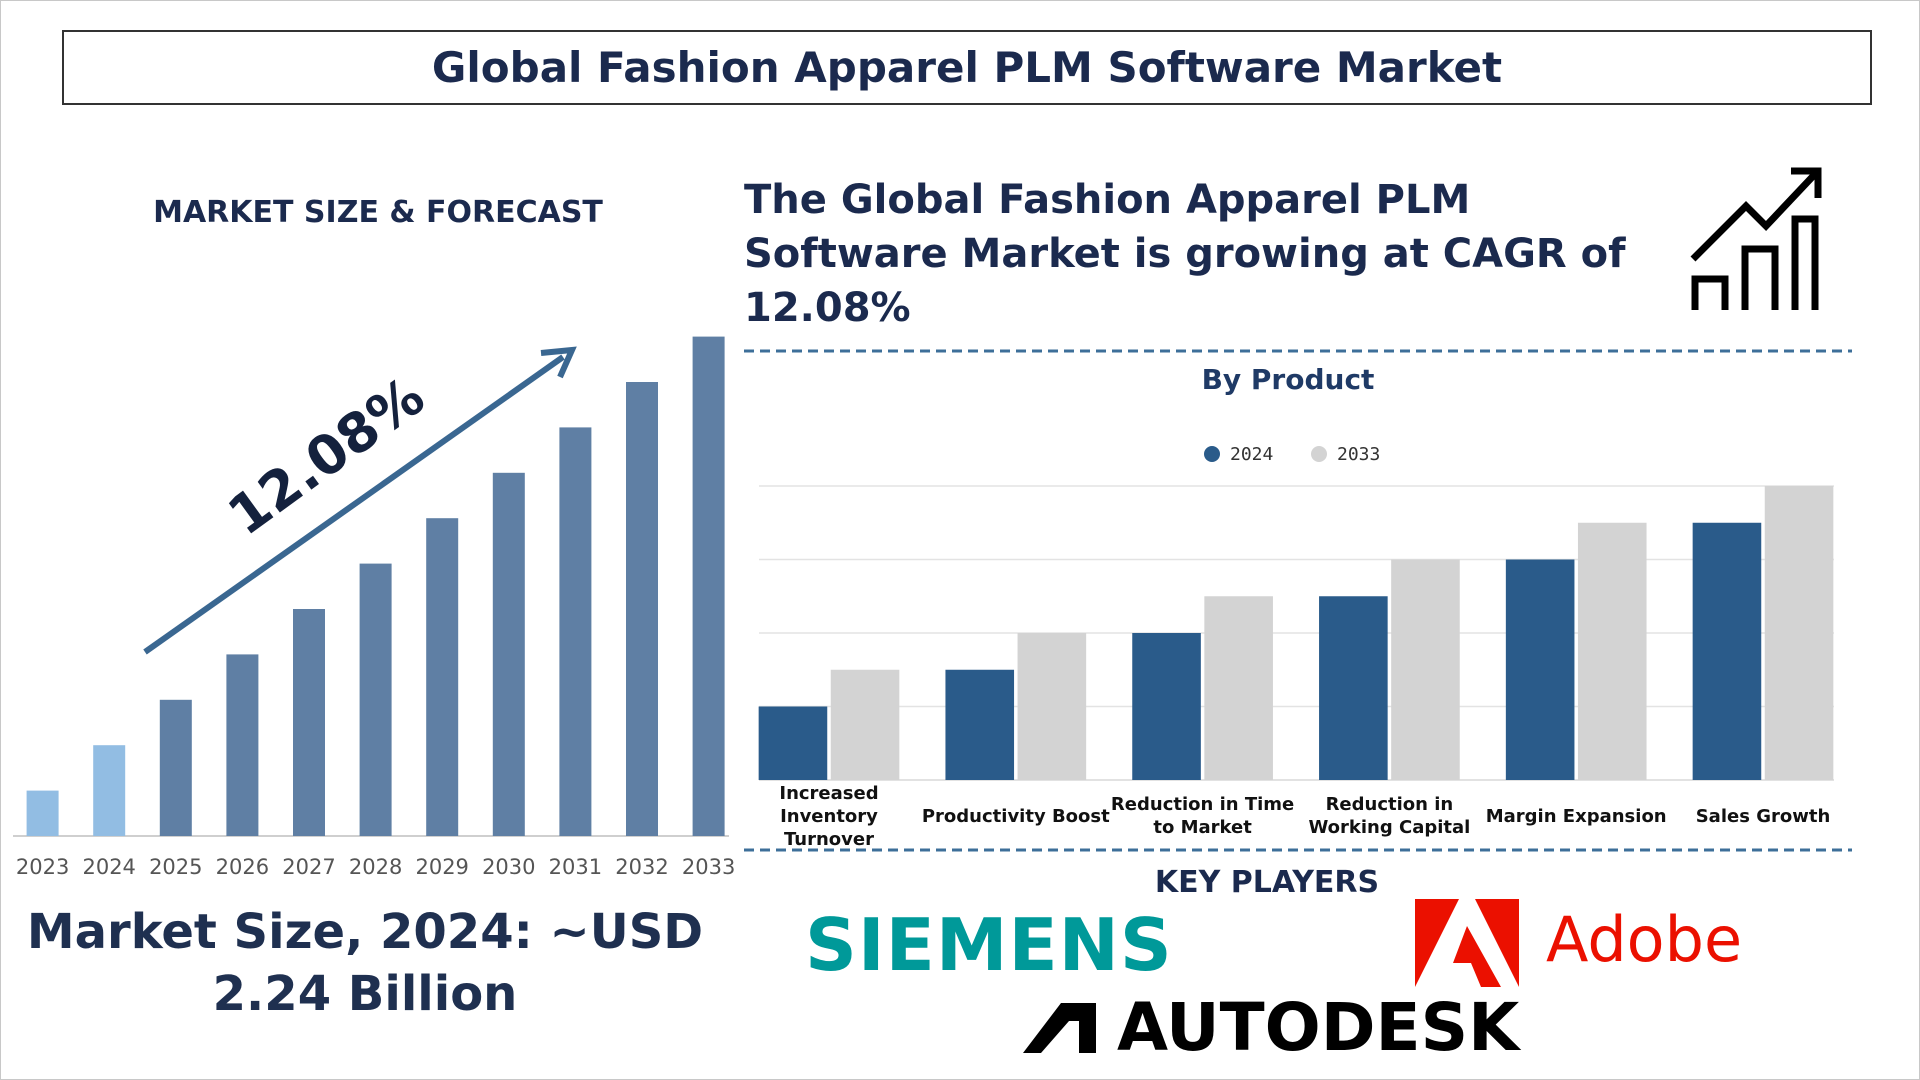 The image size is (1920, 1080). What do you see at coordinates (508, 867) in the screenshot?
I see `x-tick-label: 2030` at bounding box center [508, 867].